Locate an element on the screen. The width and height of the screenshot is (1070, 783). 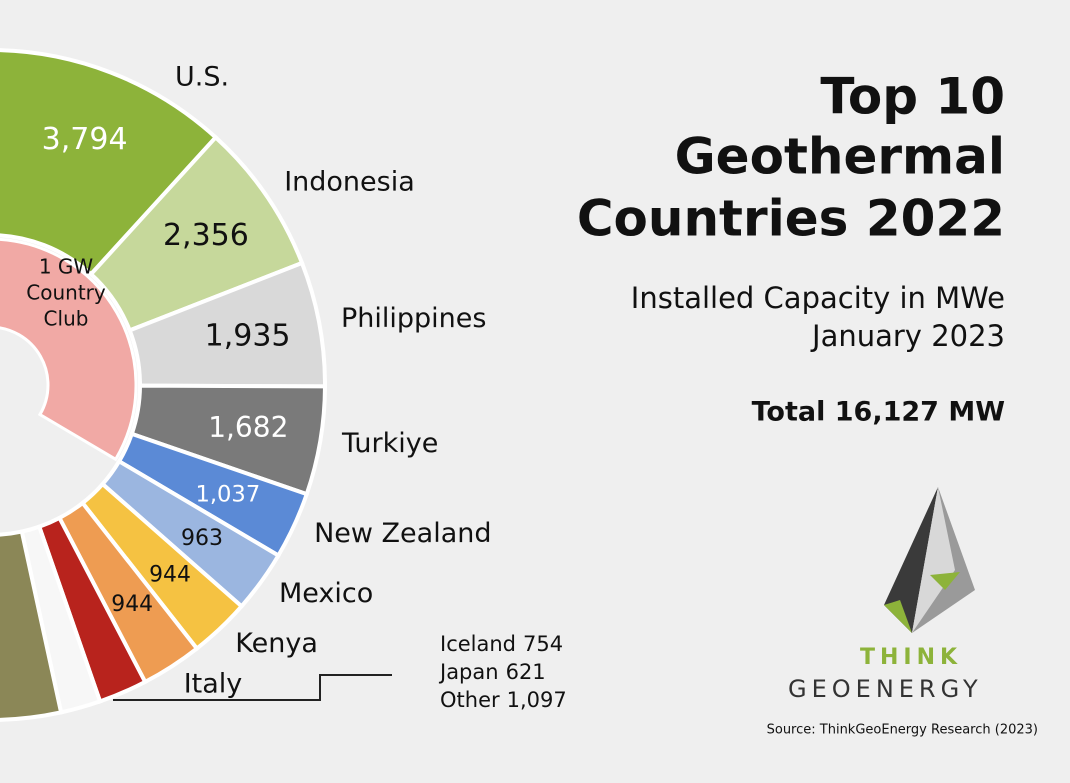
value-label: 754 is located at coordinates (543, 644).